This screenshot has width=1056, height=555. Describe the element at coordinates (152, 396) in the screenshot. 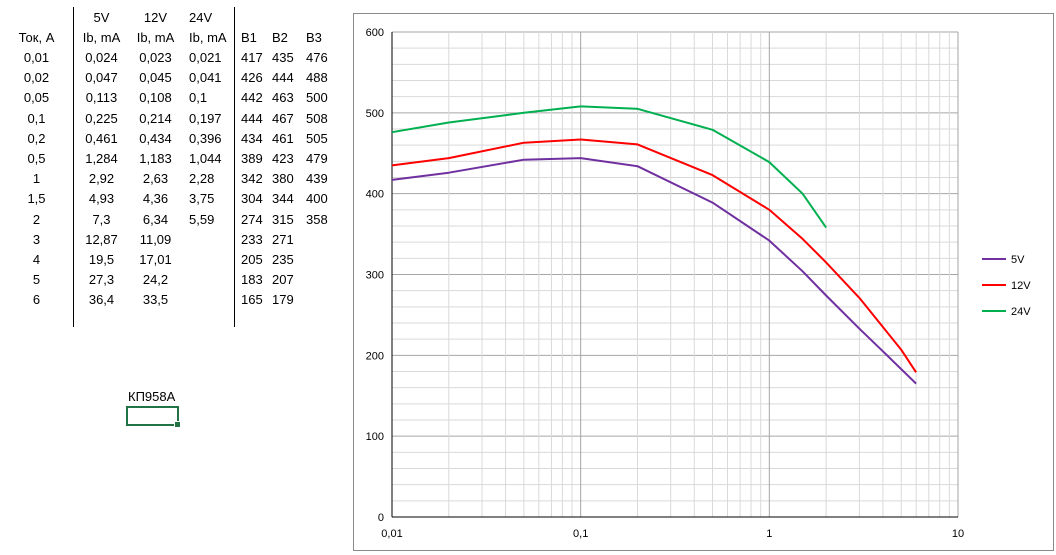

I see `transistor-model-label: КП958А` at that location.